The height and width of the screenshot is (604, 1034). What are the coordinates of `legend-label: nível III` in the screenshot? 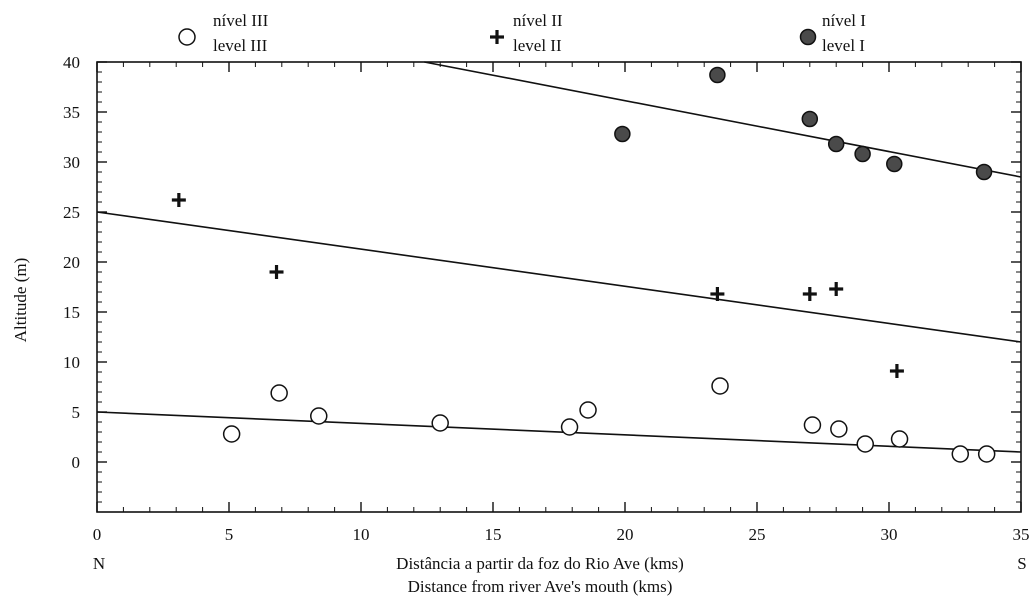 It's located at (241, 20).